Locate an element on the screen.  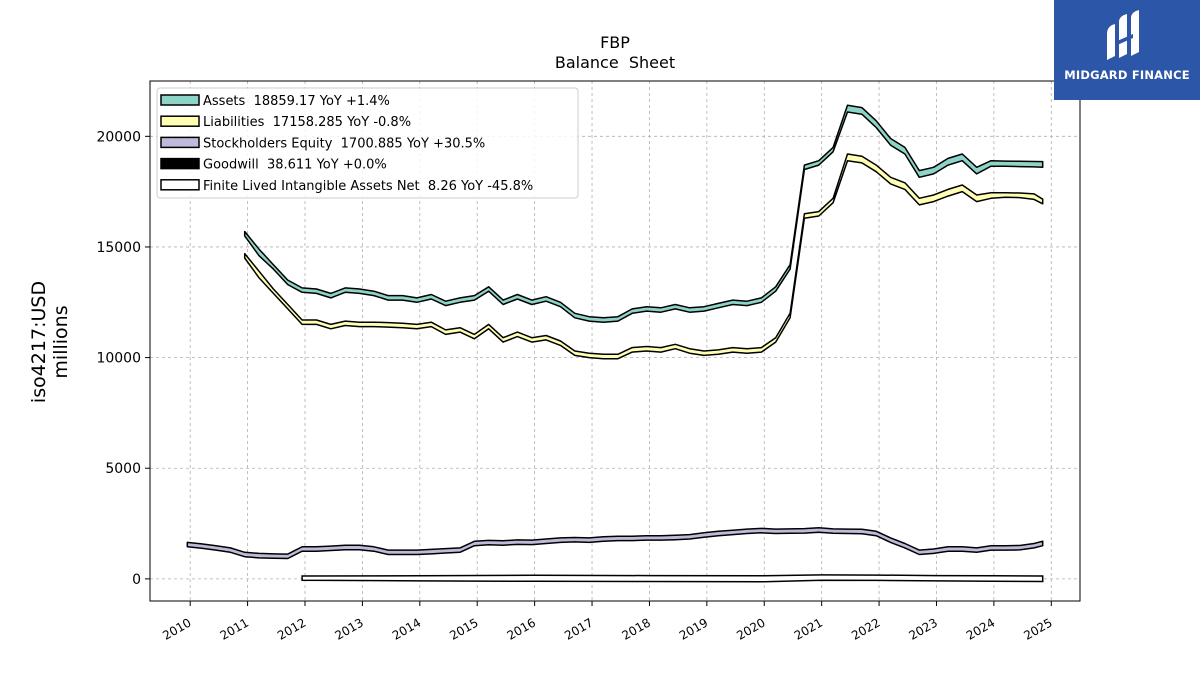
x-tick-label: 2011 is located at coordinates (234, 628).